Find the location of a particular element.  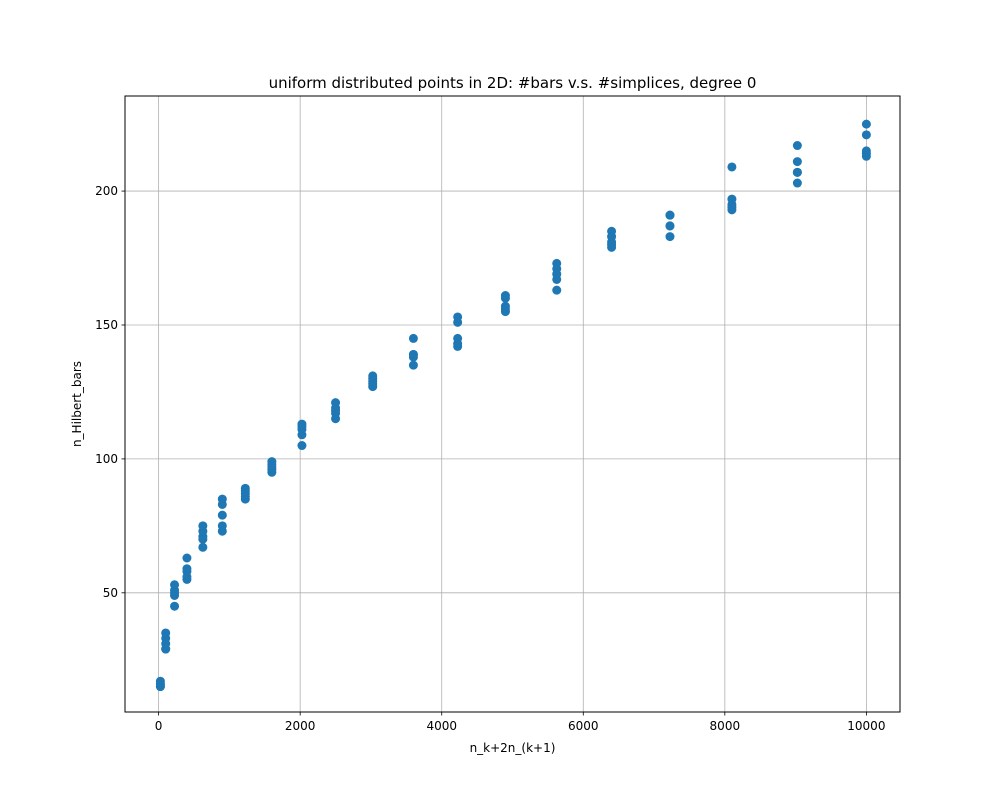

y-tick-label: 150 is located at coordinates (106, 325).